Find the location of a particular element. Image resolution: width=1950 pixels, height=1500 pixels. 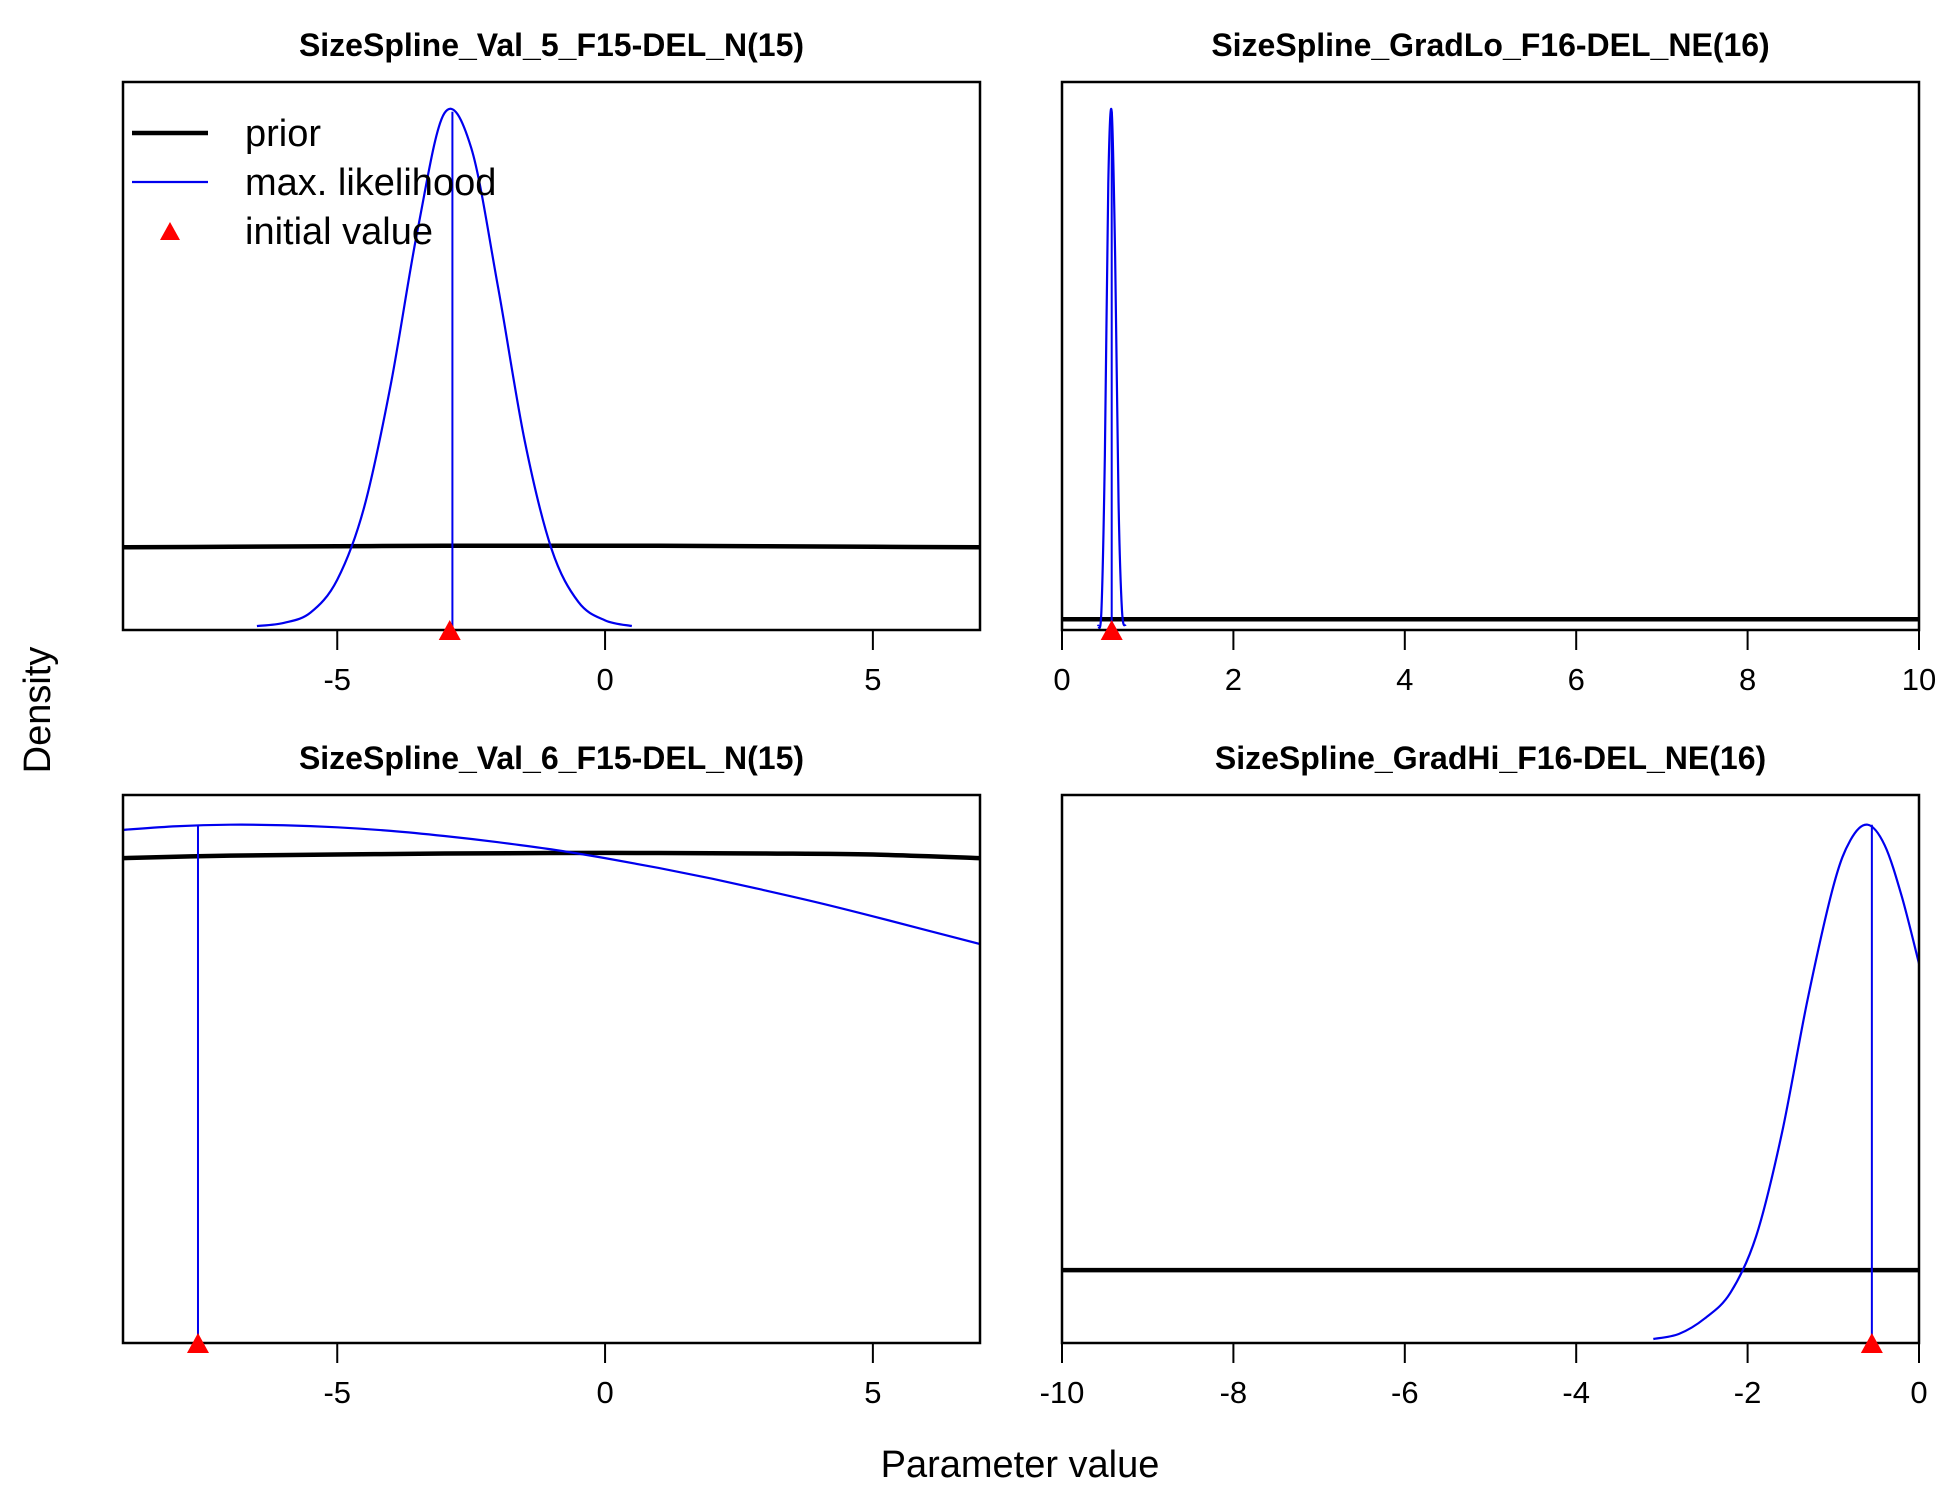

x-tick-label: -6 is located at coordinates (1405, 1392).